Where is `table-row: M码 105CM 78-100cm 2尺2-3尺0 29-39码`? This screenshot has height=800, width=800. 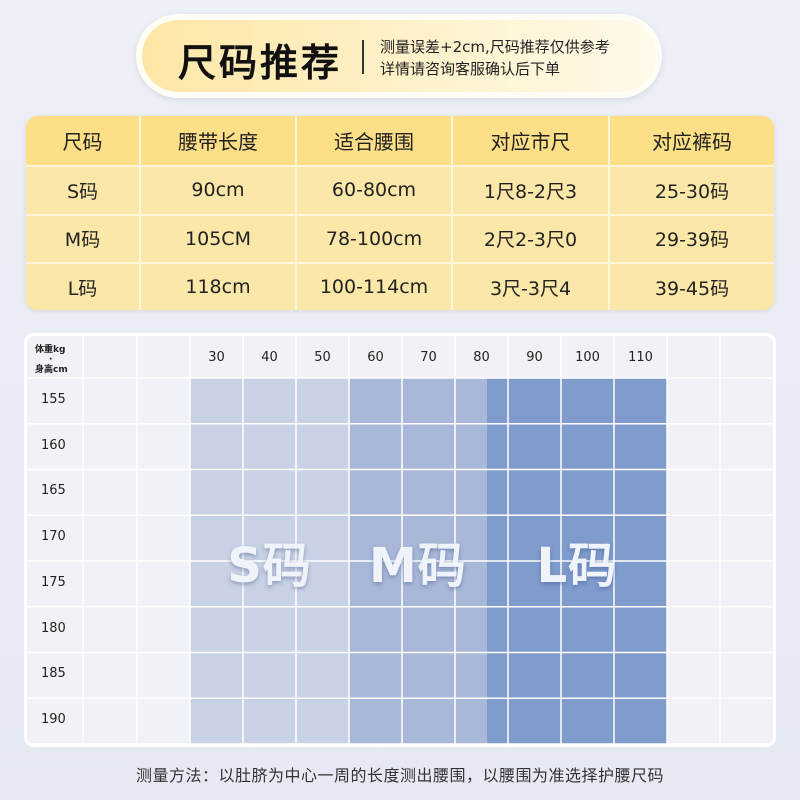 table-row: M码 105CM 78-100cm 2尺2-3尺0 29-39码 is located at coordinates (400, 239).